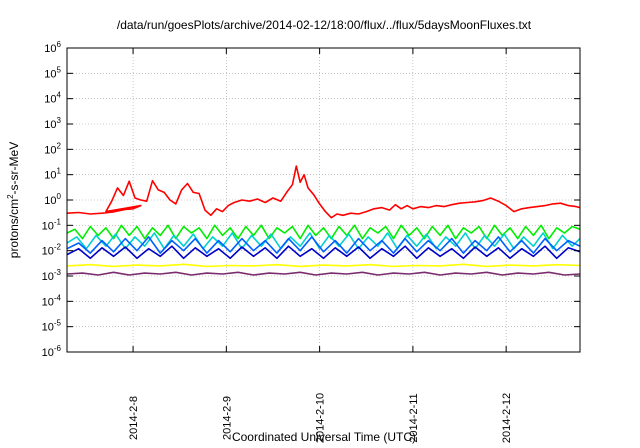  I want to click on y-tick-label: 10⁻², so click(52, 250).